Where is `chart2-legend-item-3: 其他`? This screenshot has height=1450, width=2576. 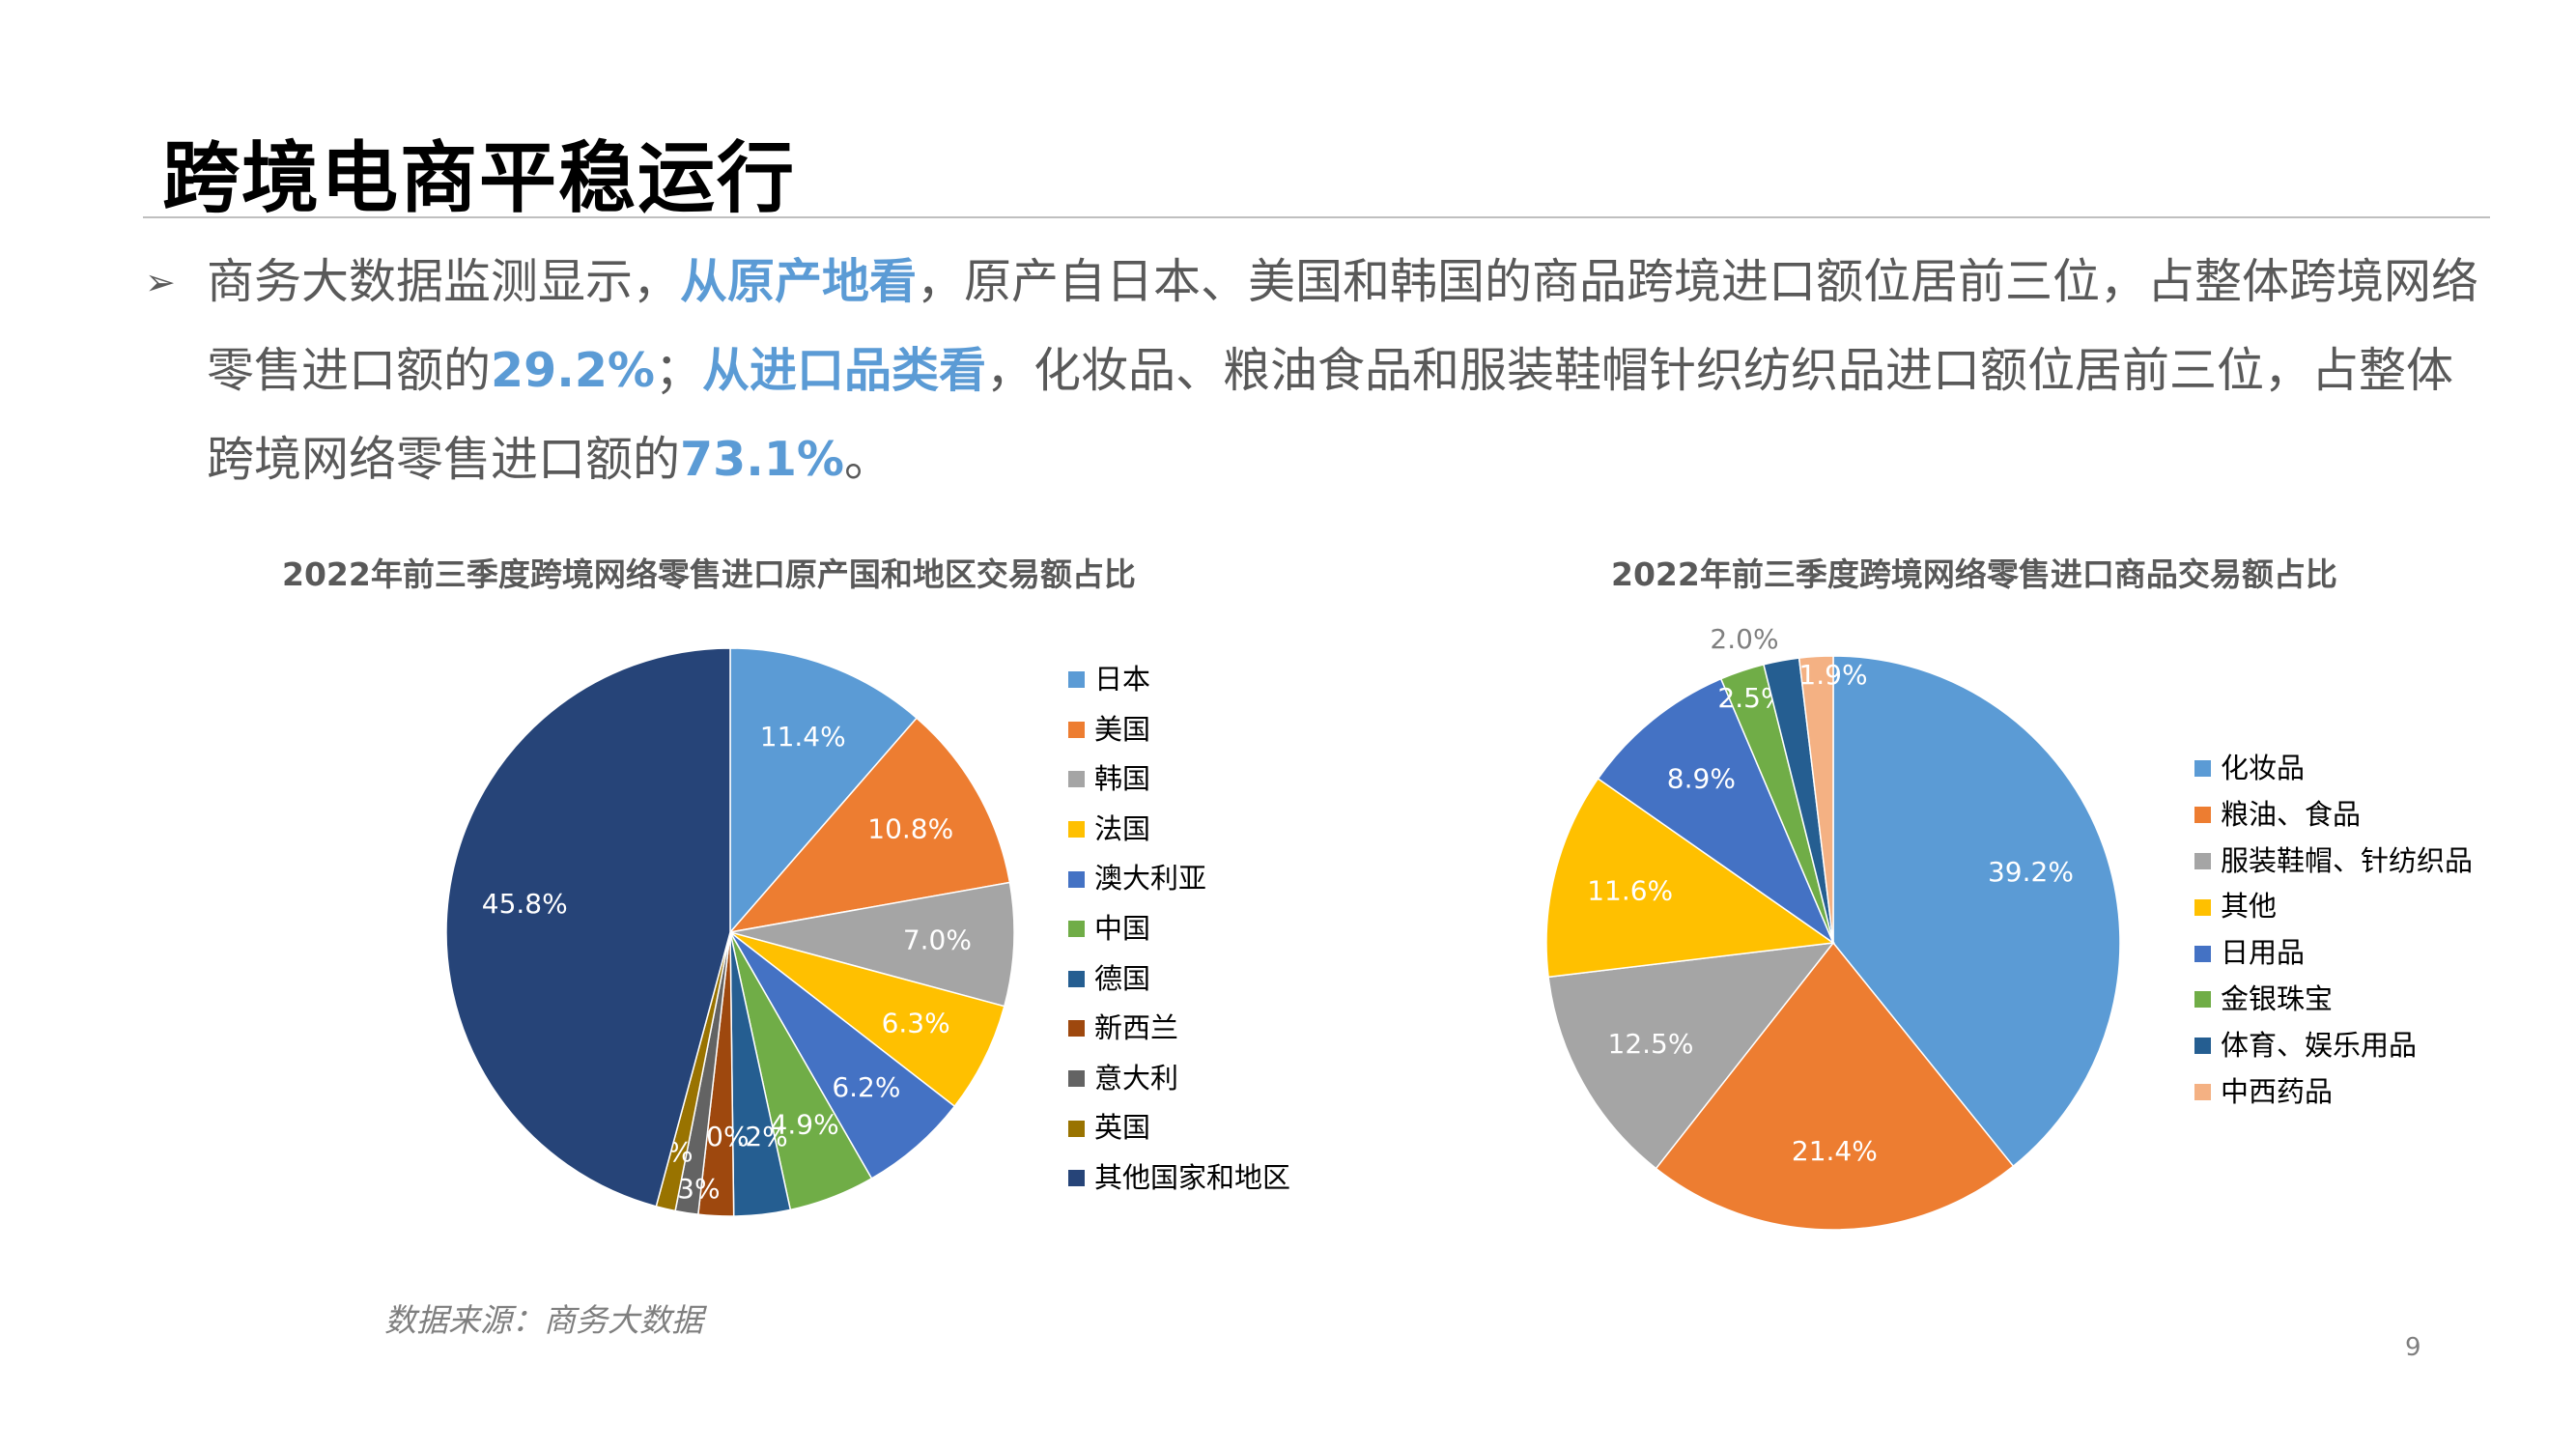 chart2-legend-item-3: 其他 is located at coordinates (2333, 907).